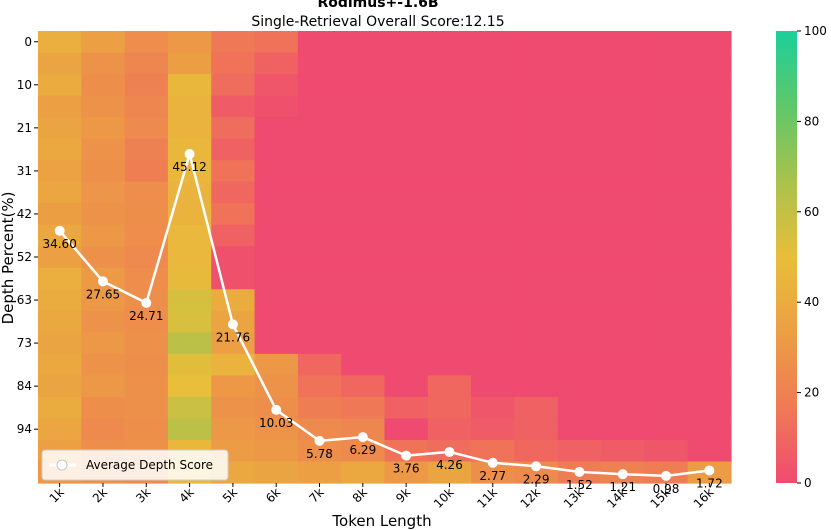  I want to click on average-depth-score-label: 21.76, so click(233, 337).